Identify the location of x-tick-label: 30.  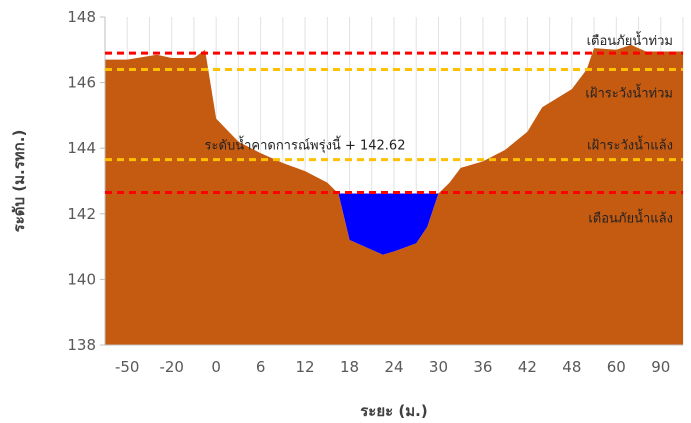
(438, 367).